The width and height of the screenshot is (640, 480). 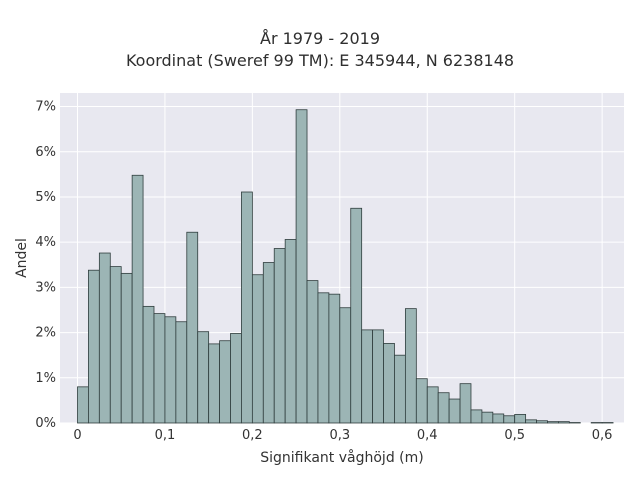 What do you see at coordinates (45, 423) in the screenshot?
I see `y-tick-label: 0%` at bounding box center [45, 423].